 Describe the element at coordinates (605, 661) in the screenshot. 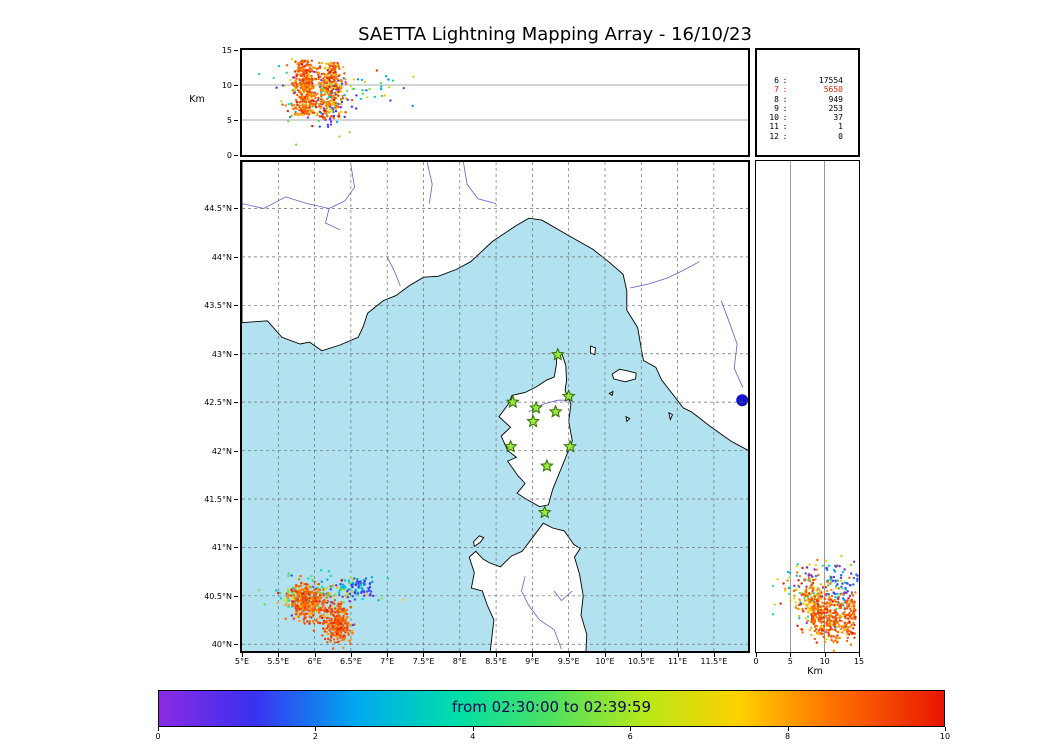

I see `tick-label: 10°E` at that location.